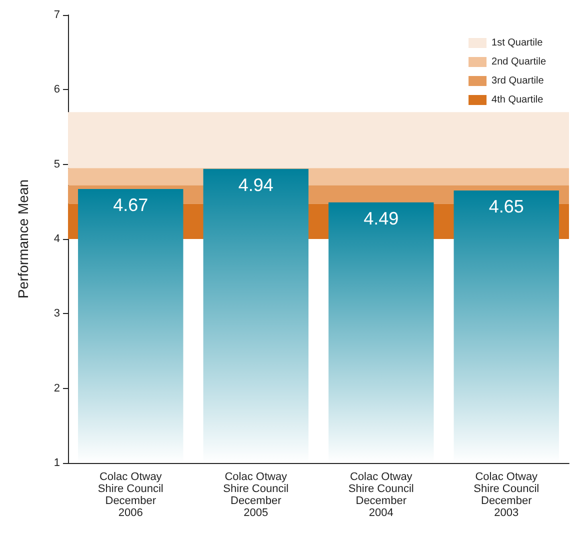 This screenshot has height=534, width=579. I want to click on x-tick-label: Colac Otway Shire Council December 2005, so click(256, 495).